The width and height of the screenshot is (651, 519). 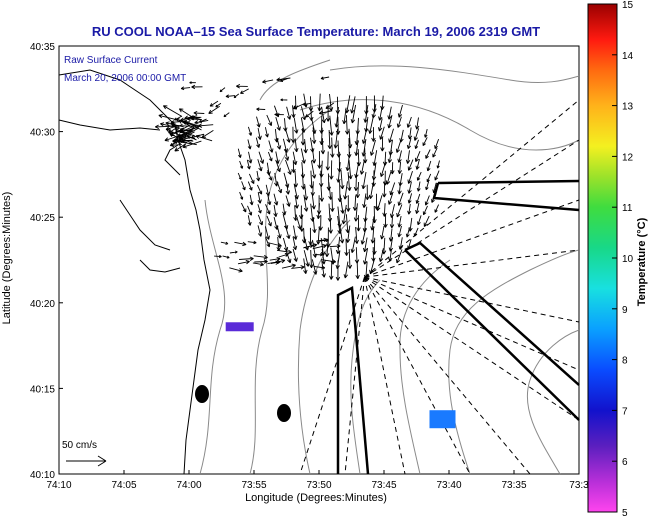 What do you see at coordinates (160, 266) in the screenshot?
I see `coastline` at bounding box center [160, 266].